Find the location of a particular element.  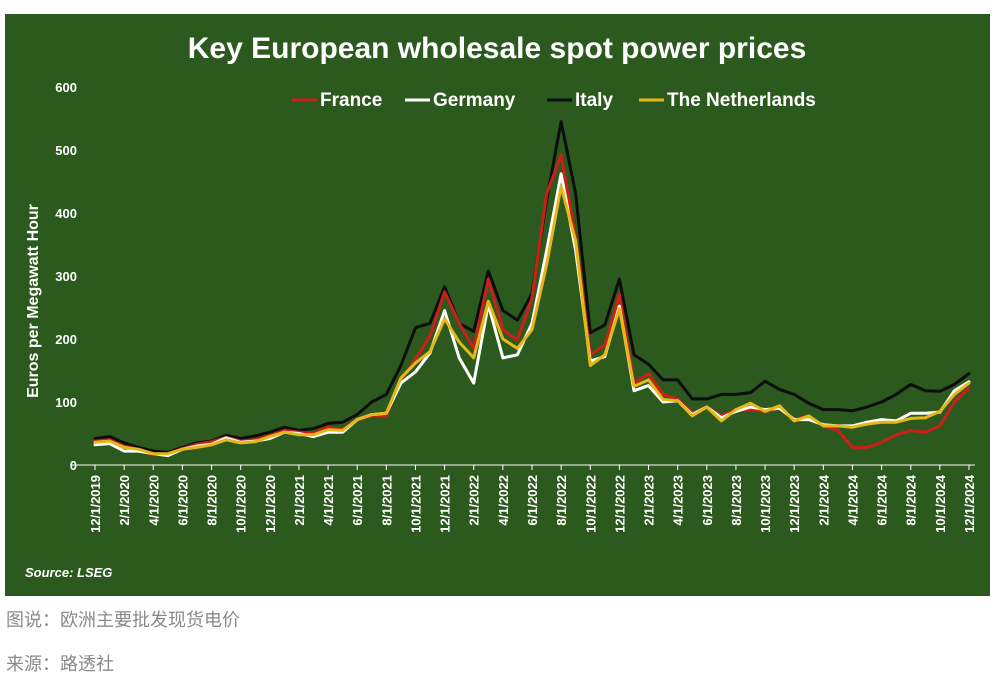

x-tick-label: 2/1/2022 is located at coordinates (474, 500).